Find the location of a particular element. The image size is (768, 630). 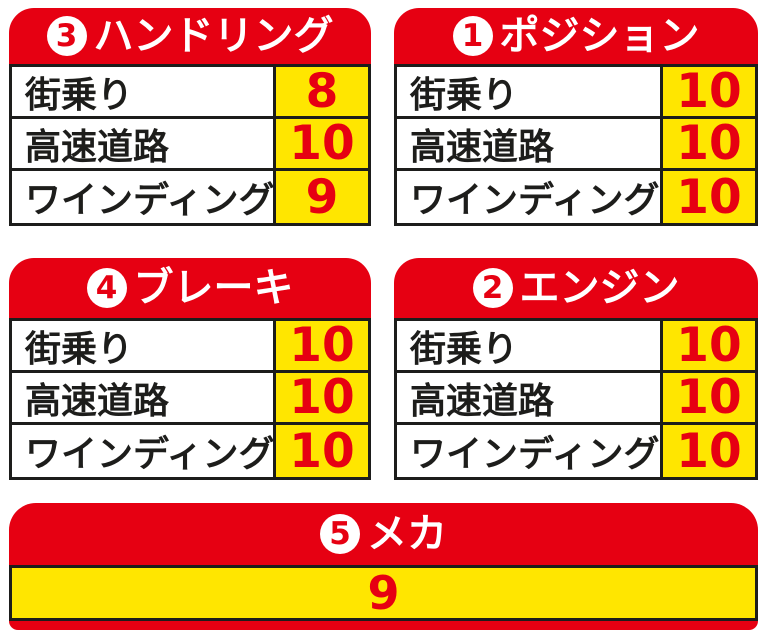

panel-title: ハンドリング is located at coordinates (213, 36).